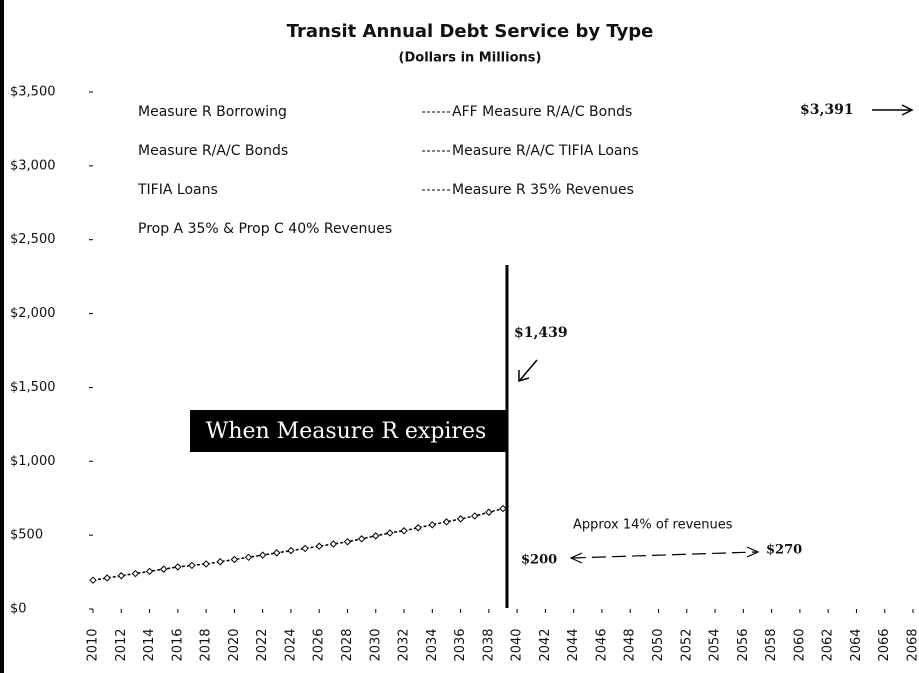  I want to click on x-tick-label: 2062, so click(828, 644).